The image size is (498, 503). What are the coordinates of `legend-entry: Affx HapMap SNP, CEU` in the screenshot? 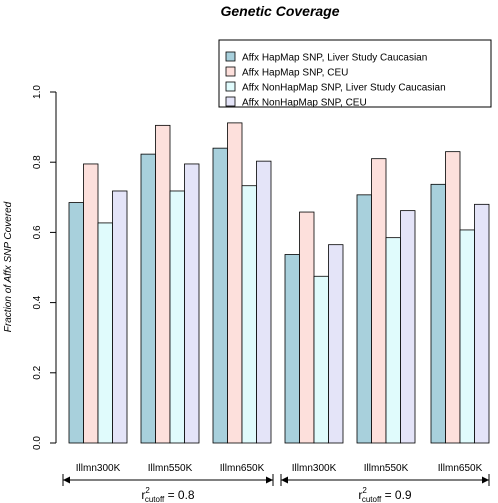 It's located at (295, 73).